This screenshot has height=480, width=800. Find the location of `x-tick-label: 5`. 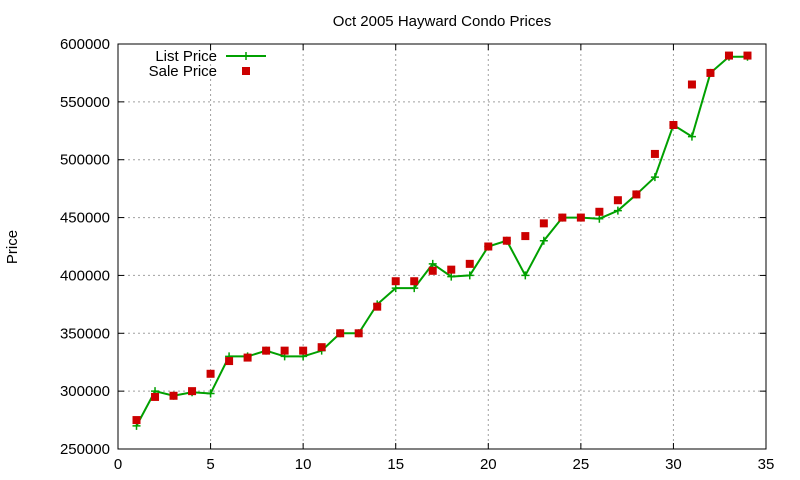

x-tick-label: 5 is located at coordinates (210, 464).